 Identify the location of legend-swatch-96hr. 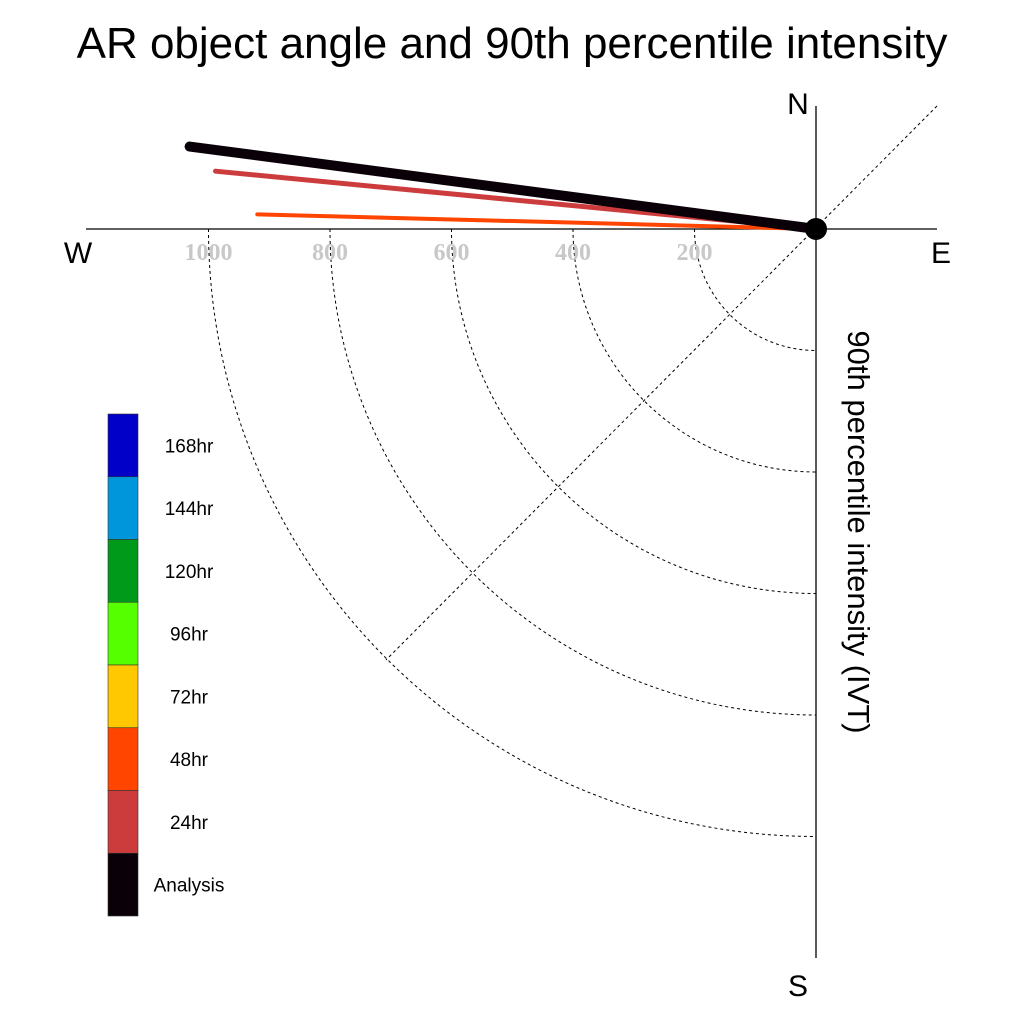
(123, 633).